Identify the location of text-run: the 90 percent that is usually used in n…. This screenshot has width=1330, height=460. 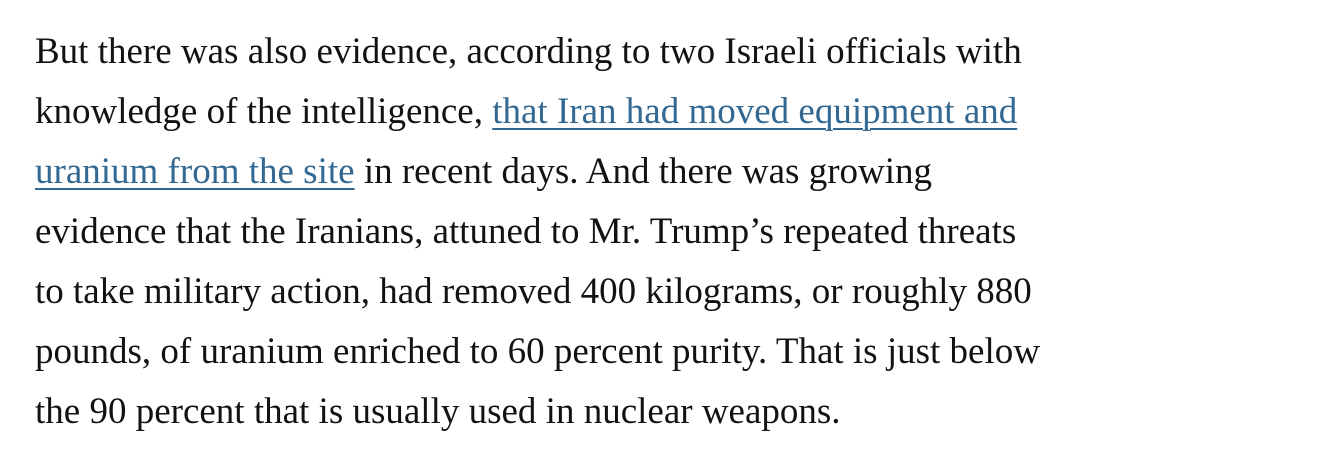
(438, 411).